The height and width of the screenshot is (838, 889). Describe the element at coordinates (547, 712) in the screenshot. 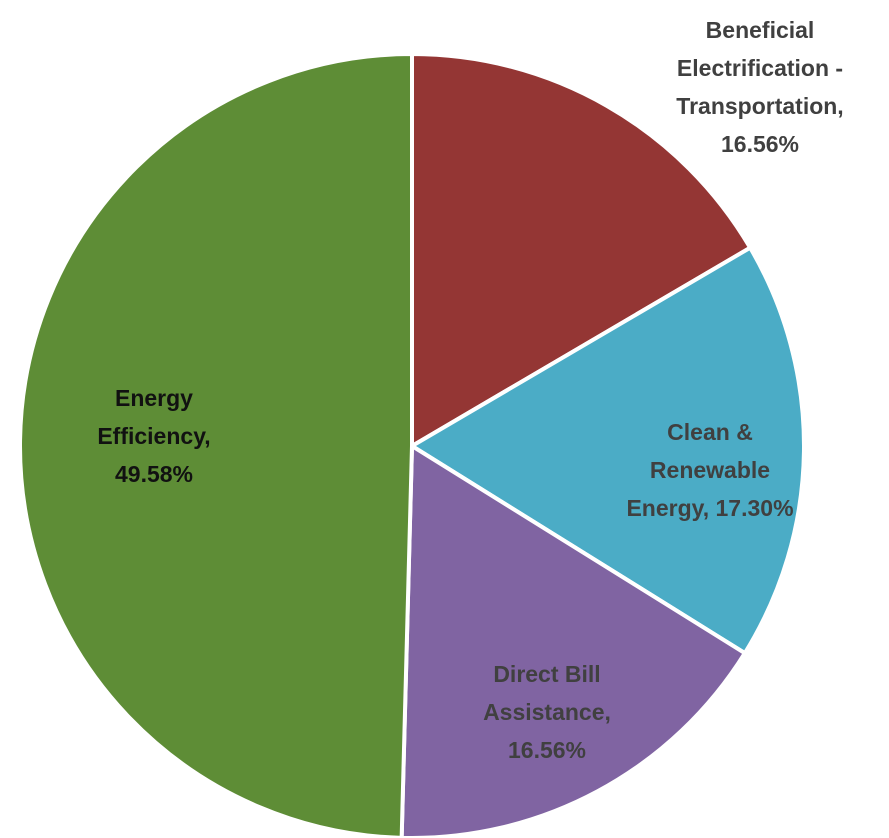

I see `pie-data-label-direct-bill-assistance: Direct Bill Assistance, 16.56%` at that location.